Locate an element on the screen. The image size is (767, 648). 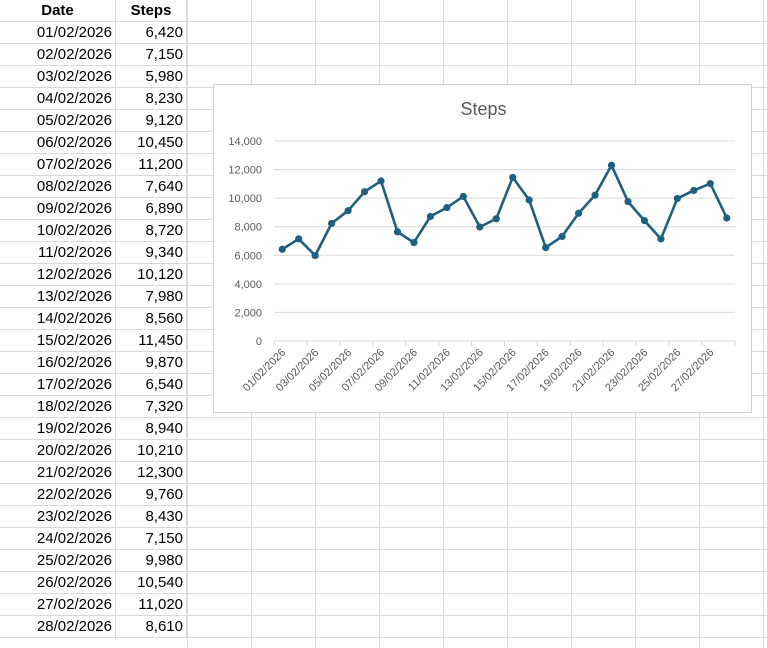
steps-cell: 5,980 is located at coordinates (151, 76).